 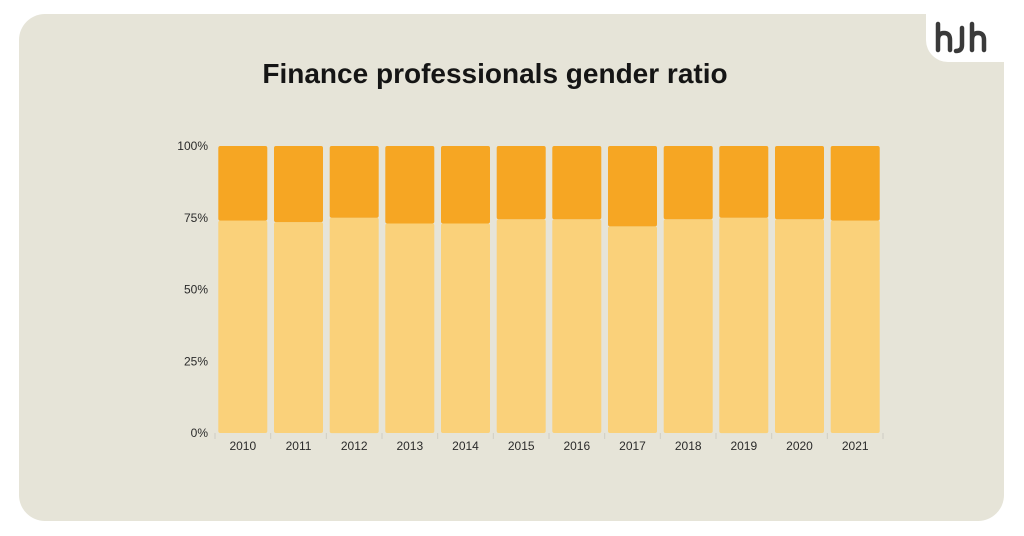 I want to click on y-tick-label: 25%, so click(x=196, y=361).